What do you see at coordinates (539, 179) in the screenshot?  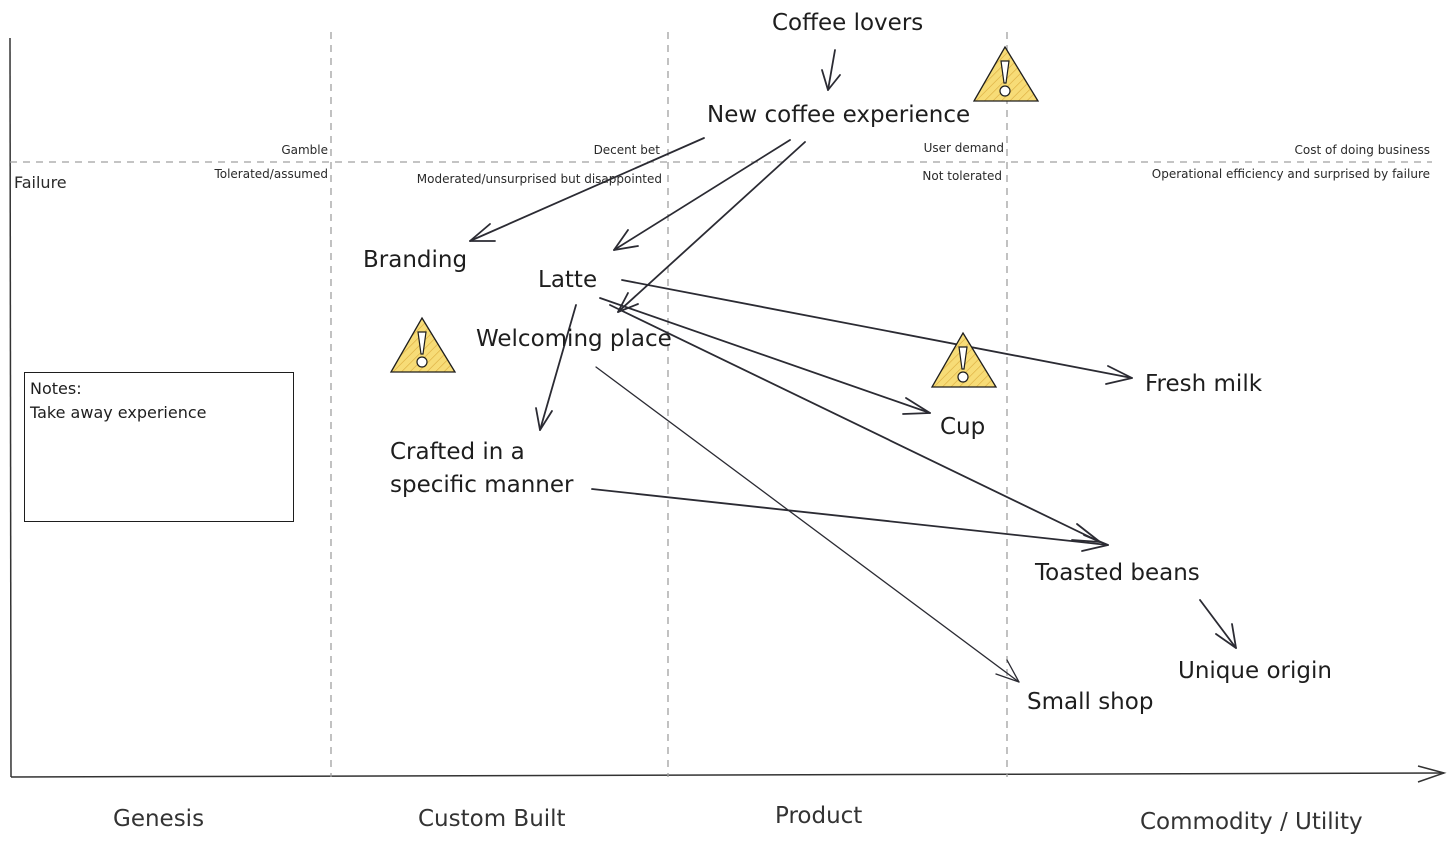 I see `column-2-bottom-label: Moderated/unsurprised but disappointed` at bounding box center [539, 179].